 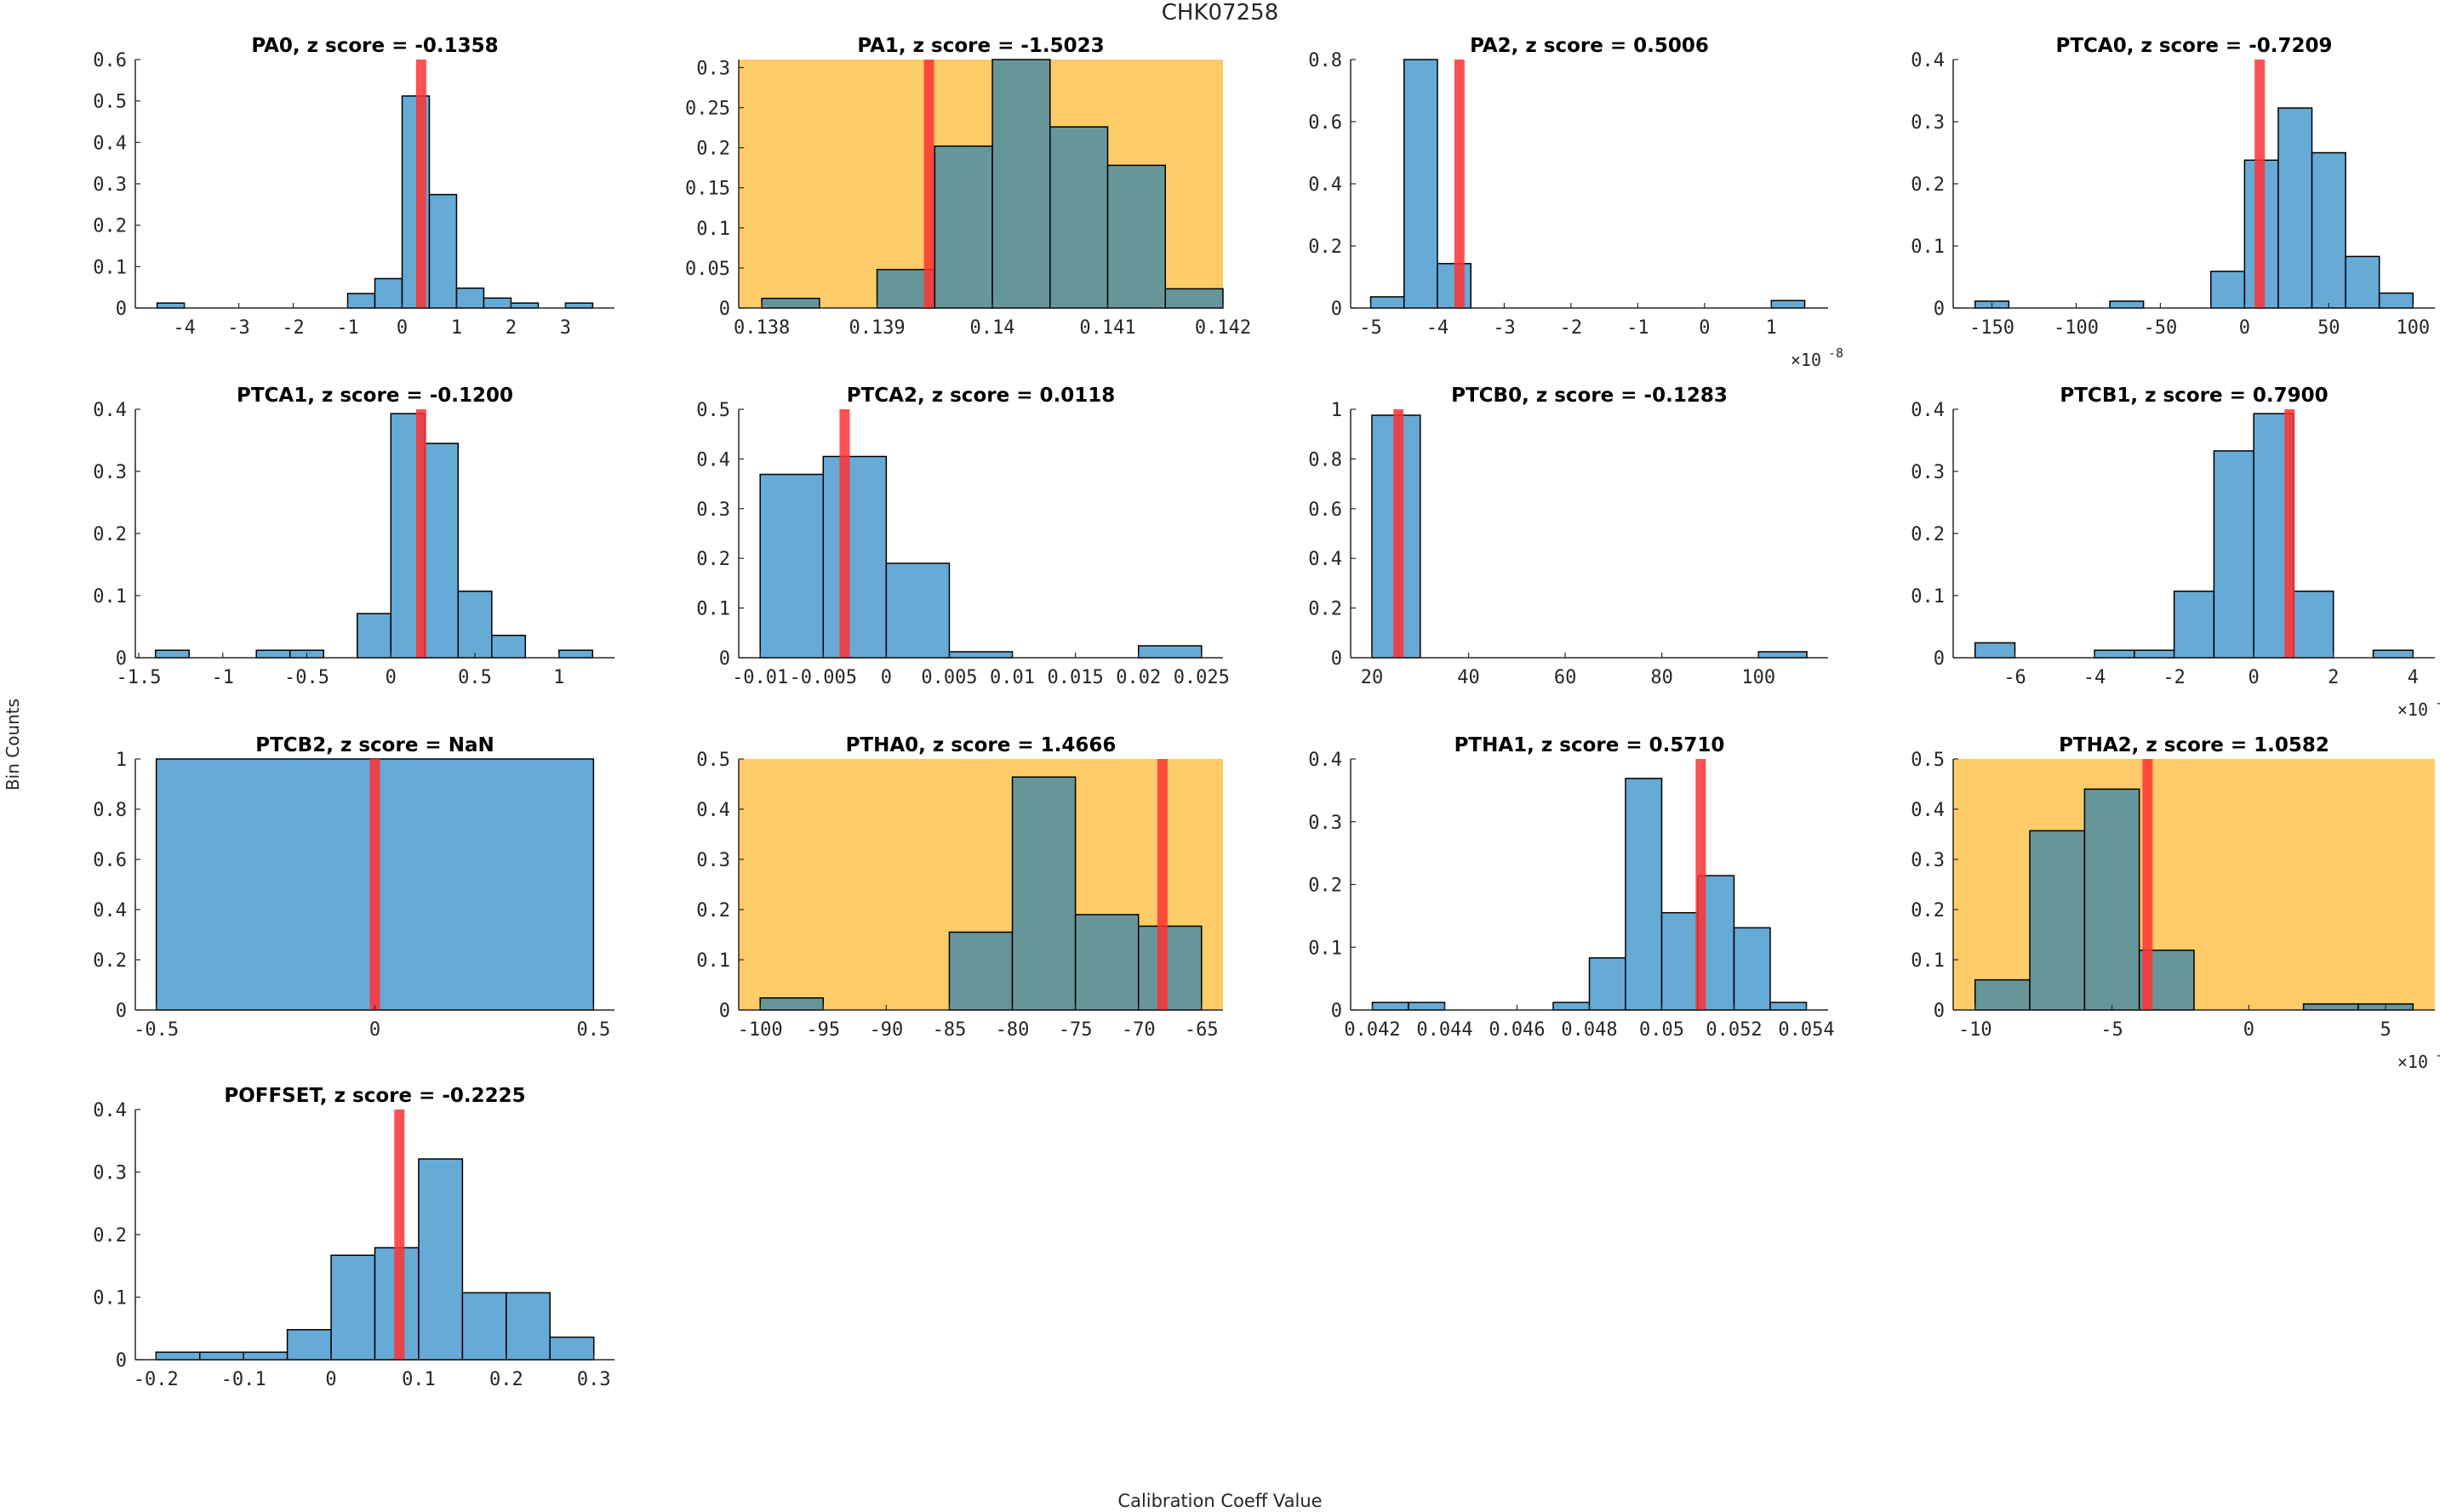 I want to click on x-tick-label: 2, so click(x=512, y=328).